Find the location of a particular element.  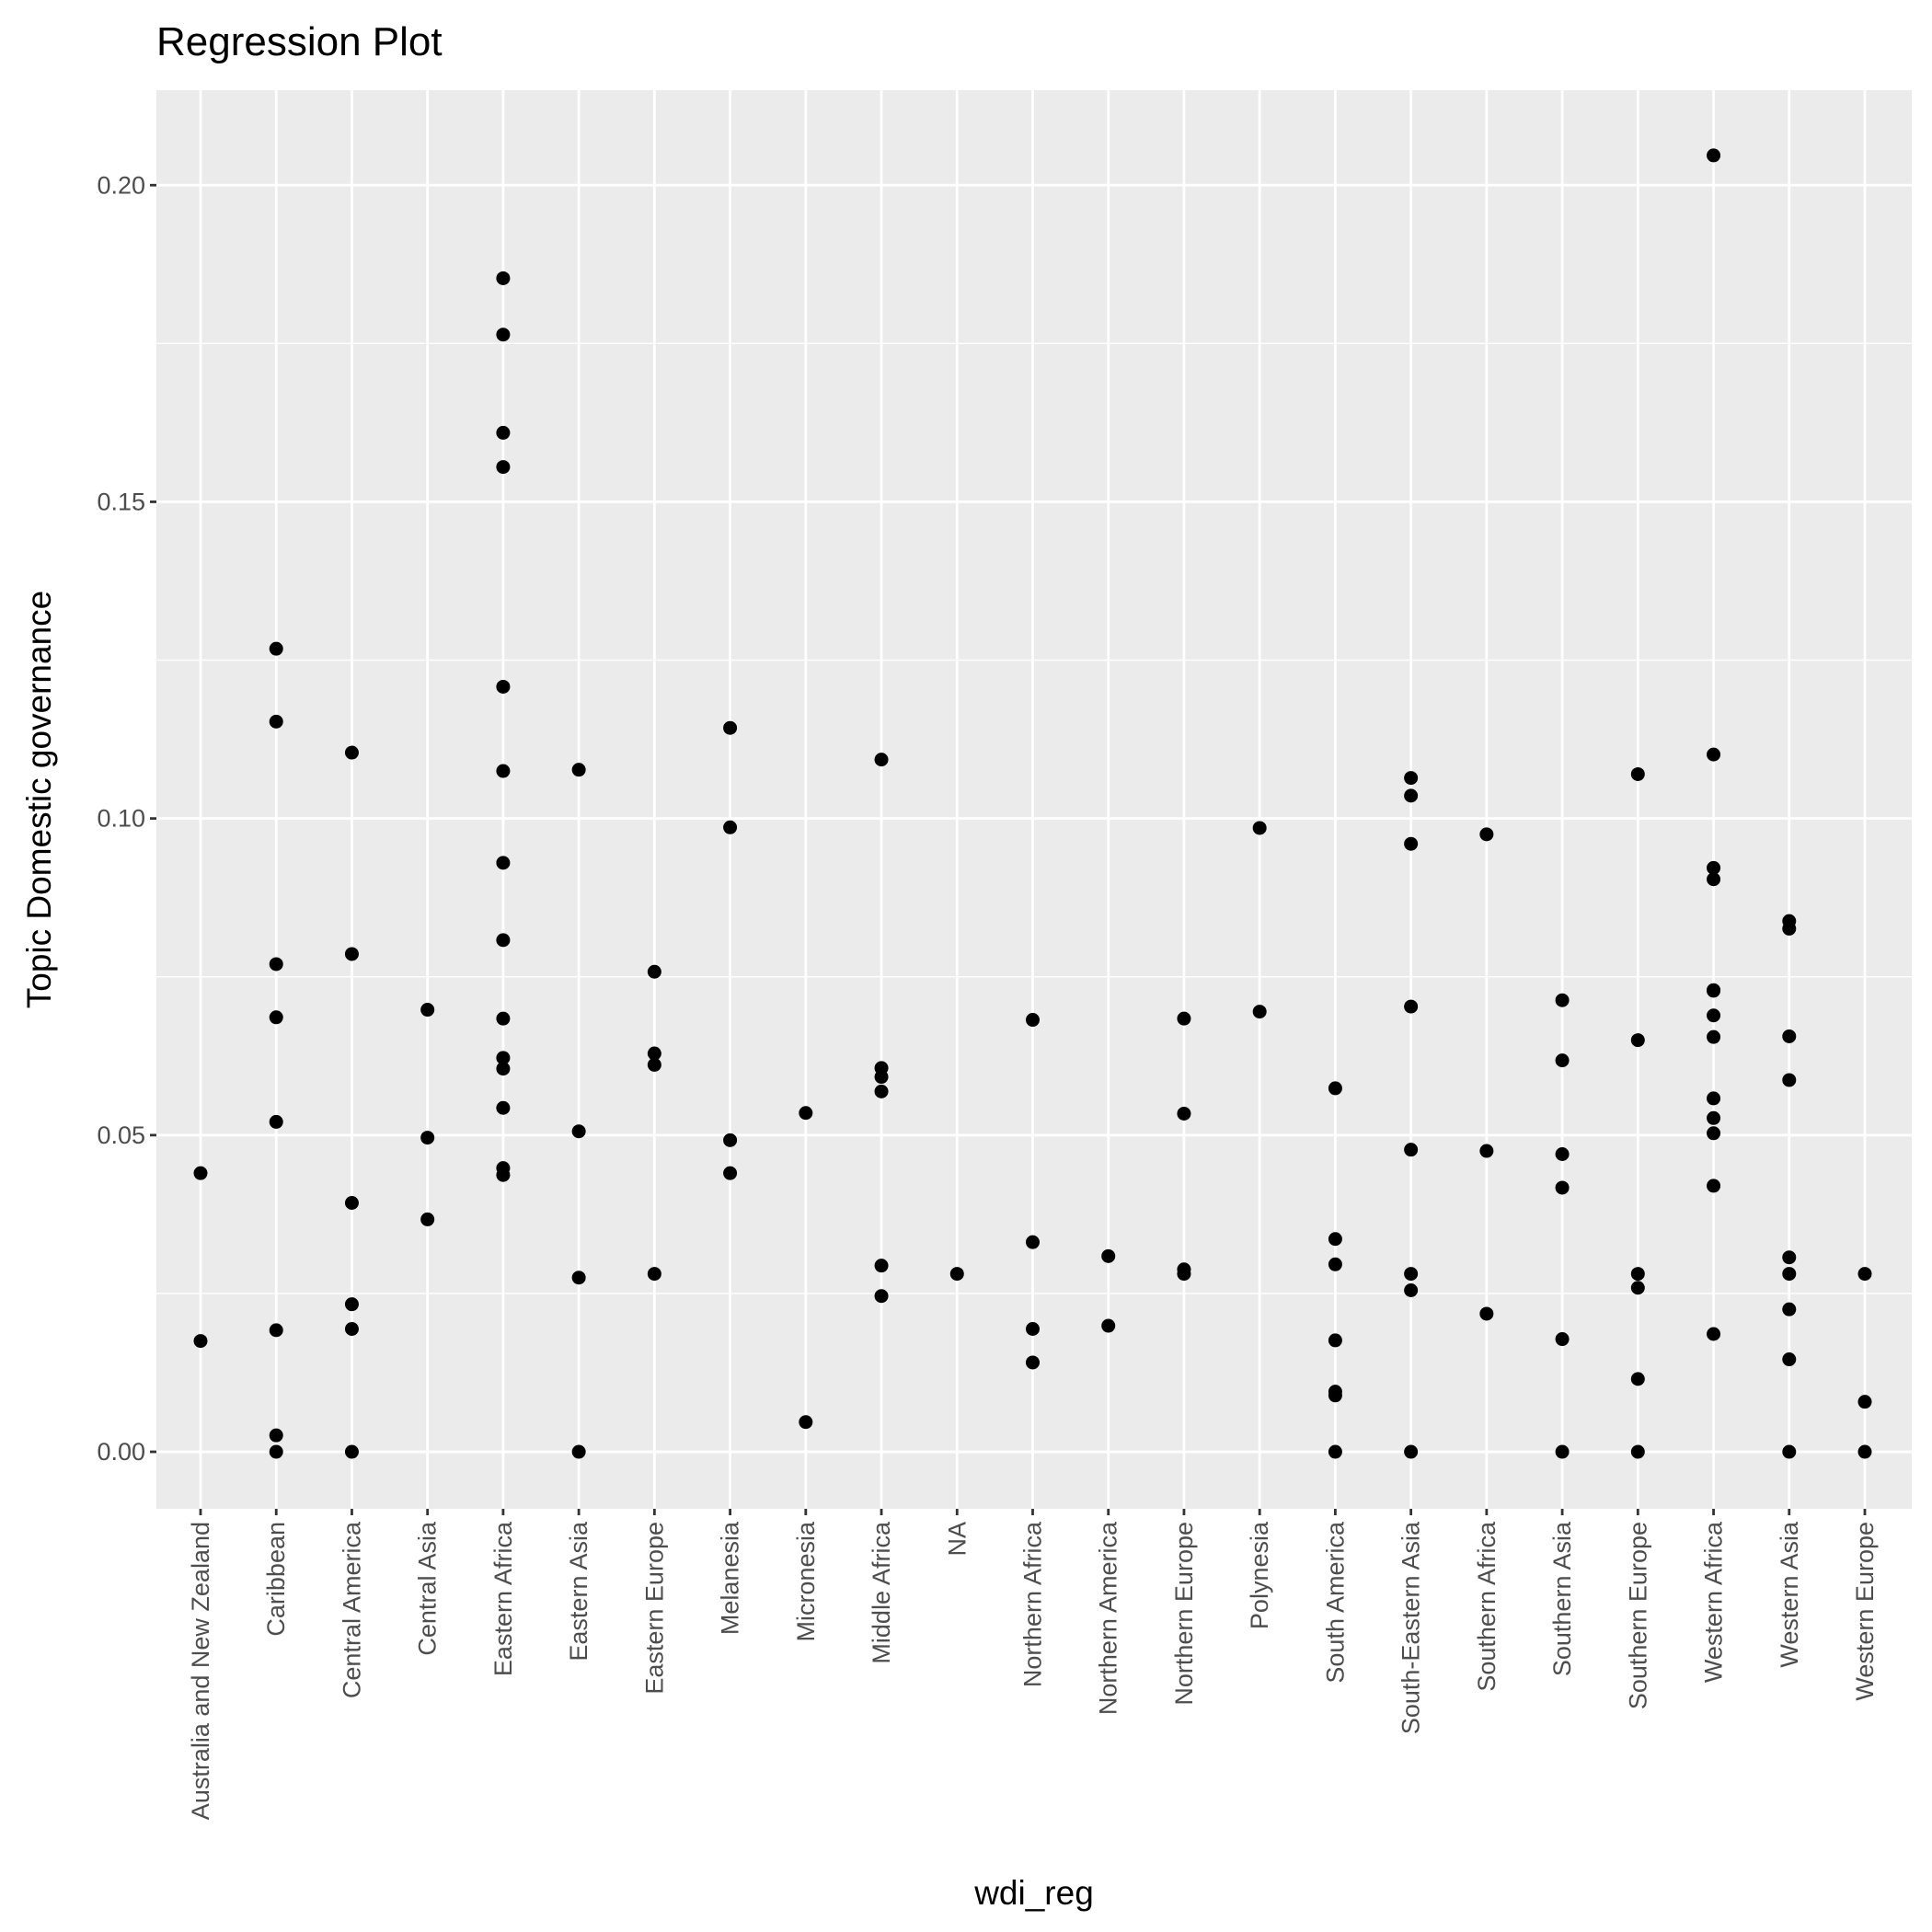

x-tick-label: Polynesia is located at coordinates (1259, 1575).